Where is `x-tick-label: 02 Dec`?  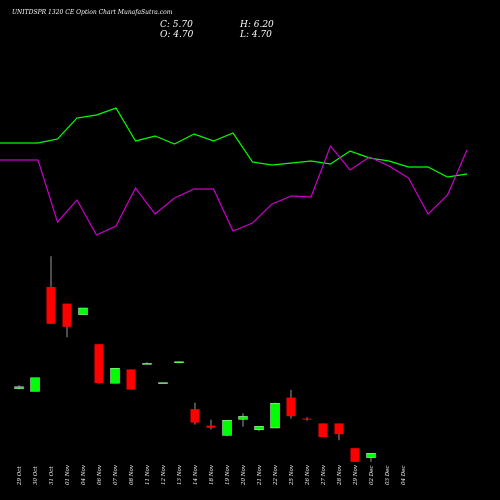 x-tick-label: 02 Dec is located at coordinates (372, 476).